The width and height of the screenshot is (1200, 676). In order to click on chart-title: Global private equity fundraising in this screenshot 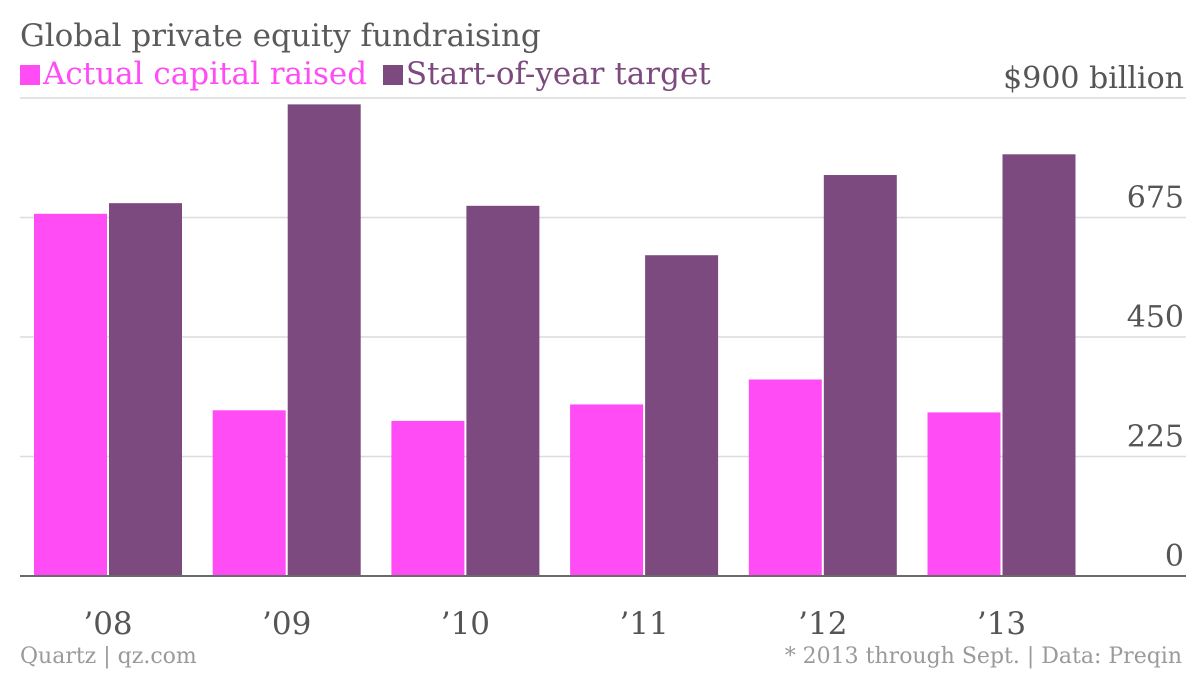, I will do `click(280, 36)`.